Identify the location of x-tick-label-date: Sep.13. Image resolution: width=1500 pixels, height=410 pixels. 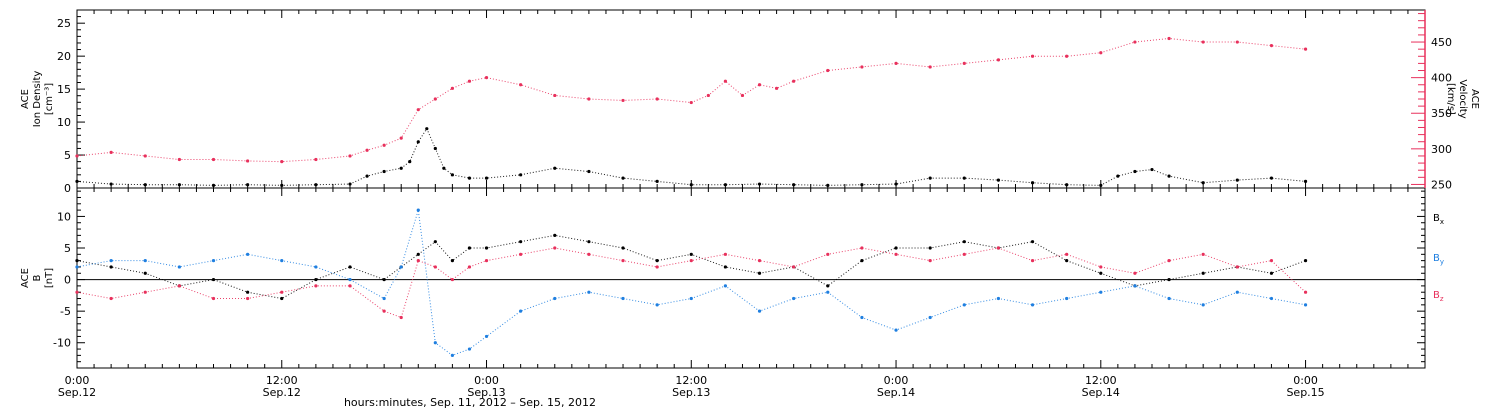
(691, 392).